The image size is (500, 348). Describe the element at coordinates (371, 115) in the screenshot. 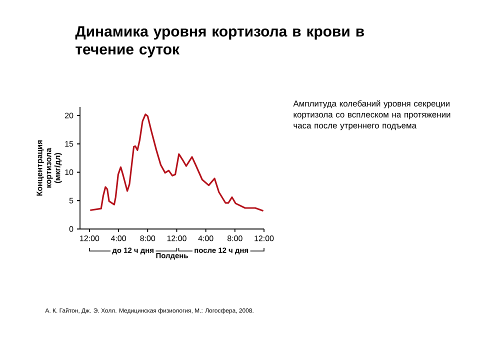

I see `text: Амплитуда колебаний уровня секреции кортизола со всплеском на протяжении часа после утреннего подъема` at that location.